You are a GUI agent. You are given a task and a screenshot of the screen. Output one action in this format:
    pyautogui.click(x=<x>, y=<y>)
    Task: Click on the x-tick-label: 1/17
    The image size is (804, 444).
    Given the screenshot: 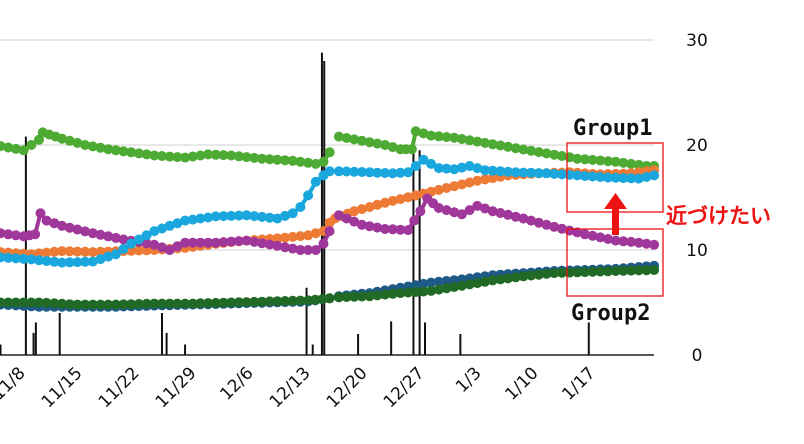 What is the action you would take?
    pyautogui.click(x=578, y=383)
    